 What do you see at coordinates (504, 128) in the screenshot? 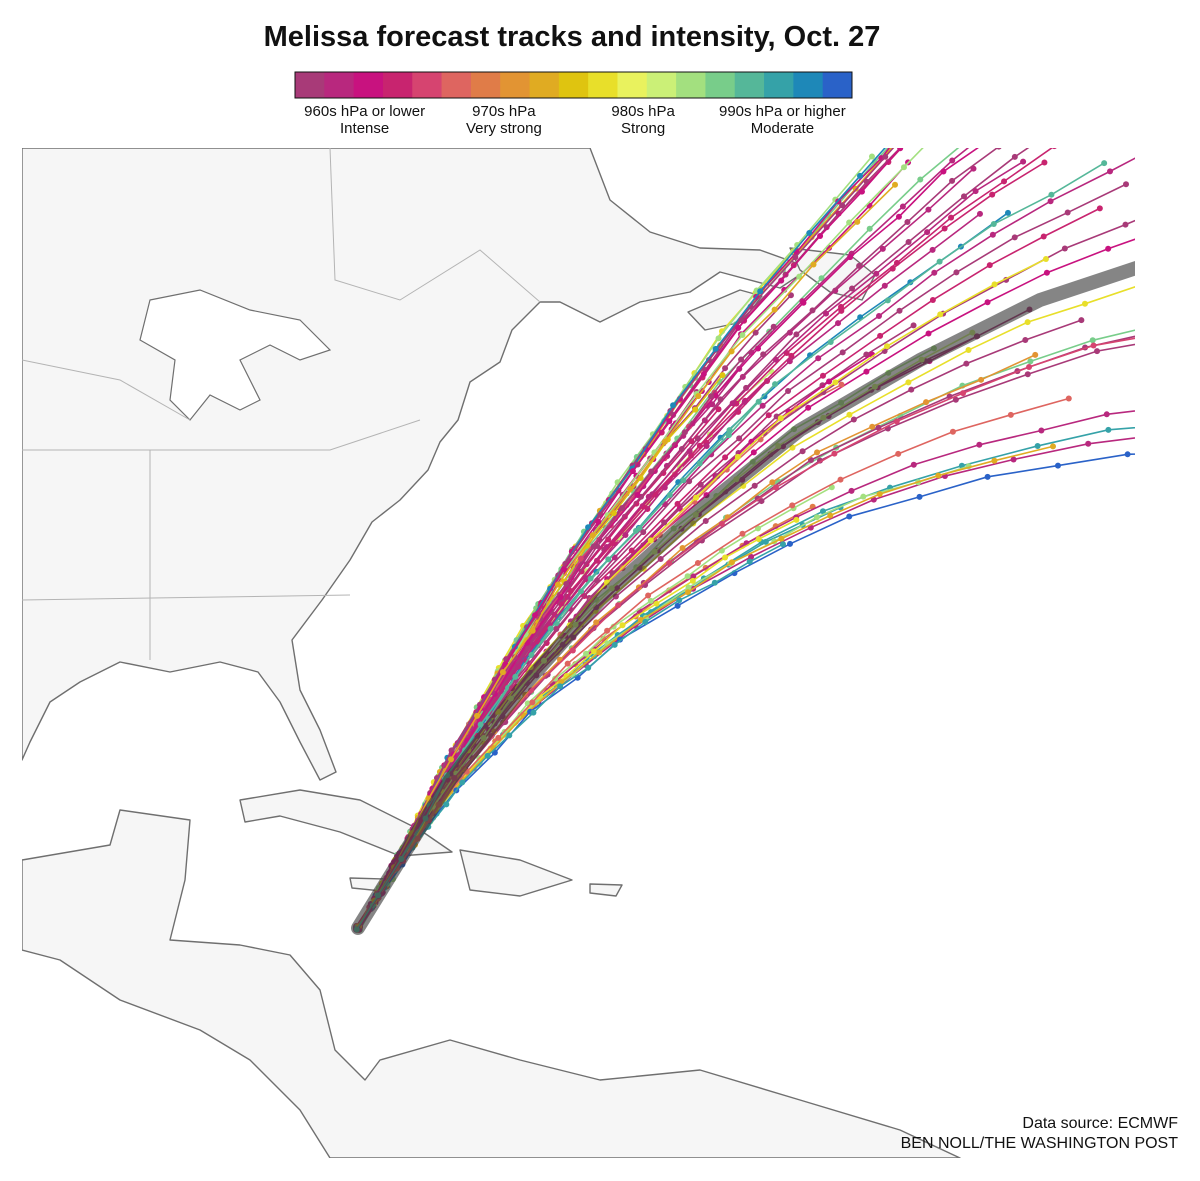
I see `legend-intensity: Very strong` at bounding box center [504, 128].